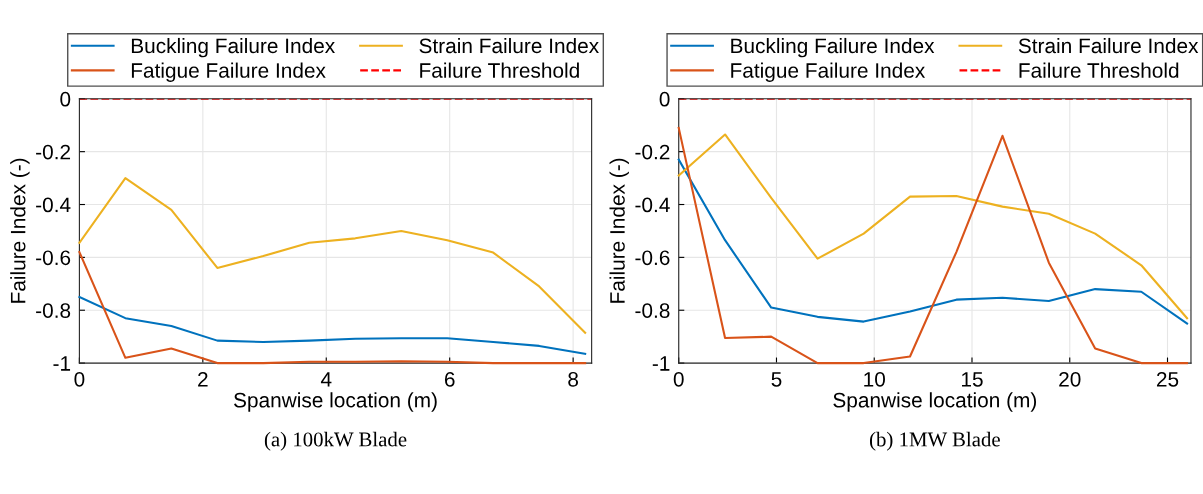 This screenshot has width=1203, height=494. Describe the element at coordinates (1167, 379) in the screenshot. I see `x-tick-label: 25` at that location.